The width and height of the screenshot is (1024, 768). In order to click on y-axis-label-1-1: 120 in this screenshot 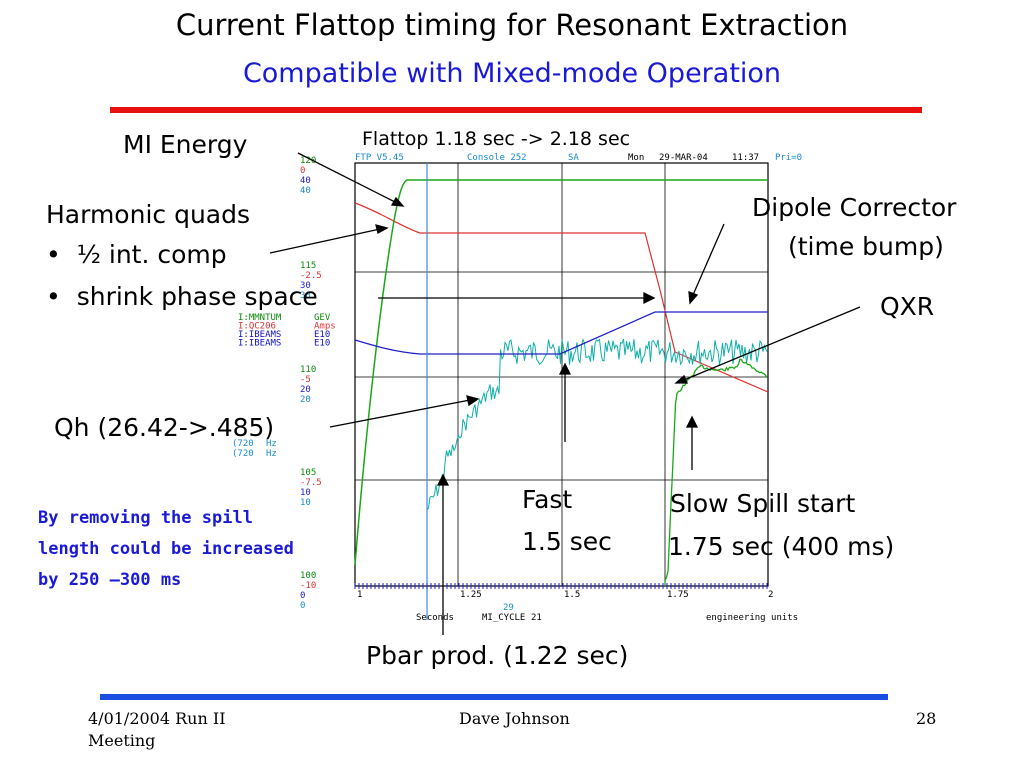, I will do `click(308, 161)`.